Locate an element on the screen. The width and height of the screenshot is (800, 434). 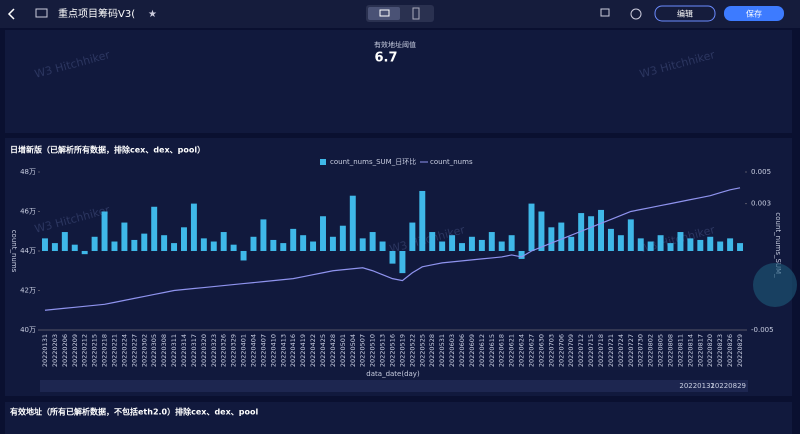
x-tick-label: 20220829 is located at coordinates (740, 350).